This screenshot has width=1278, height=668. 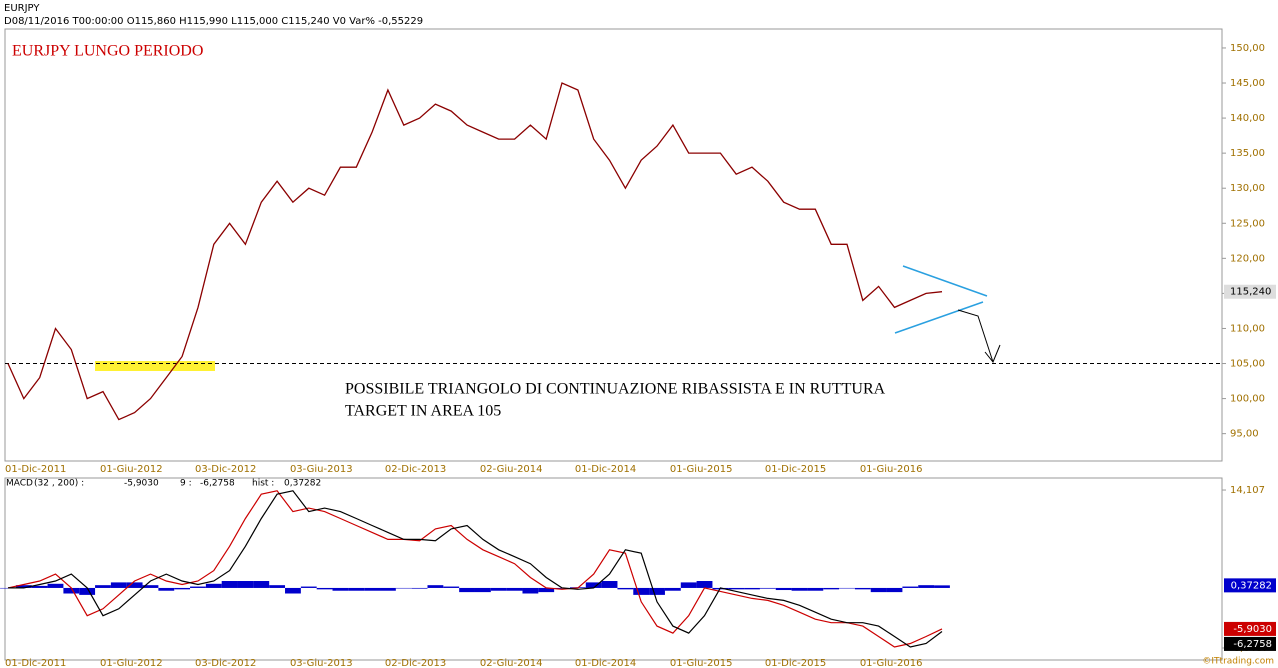 I want to click on last-price-label: 115,240, so click(x=1250, y=292).